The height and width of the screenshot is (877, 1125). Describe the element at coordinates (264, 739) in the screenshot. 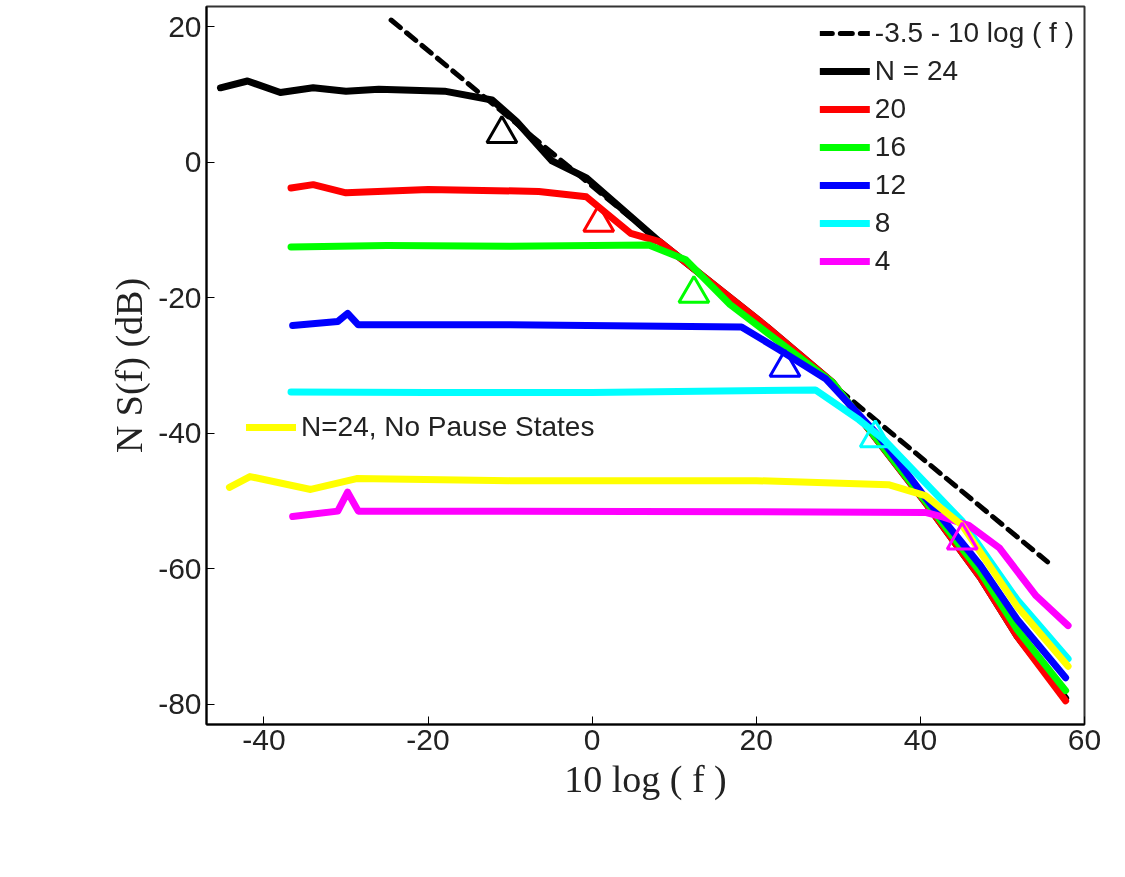

I see `x-tick-label: -40` at that location.